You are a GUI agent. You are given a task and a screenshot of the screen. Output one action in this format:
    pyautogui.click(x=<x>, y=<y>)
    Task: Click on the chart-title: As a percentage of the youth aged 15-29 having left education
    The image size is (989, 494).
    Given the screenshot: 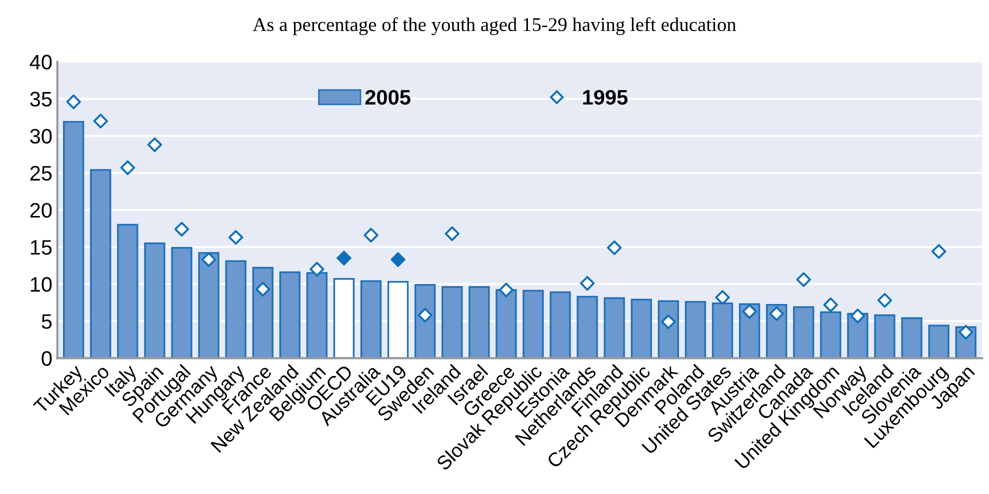 What is the action you would take?
    pyautogui.click(x=494, y=26)
    